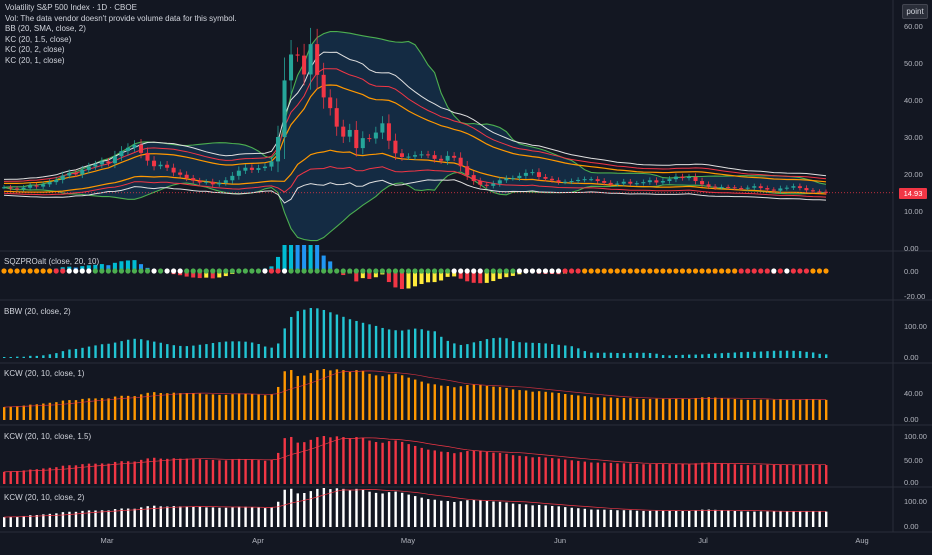  What do you see at coordinates (37, 311) in the screenshot?
I see `bbw-label: BBW (20, close, 2)` at bounding box center [37, 311].